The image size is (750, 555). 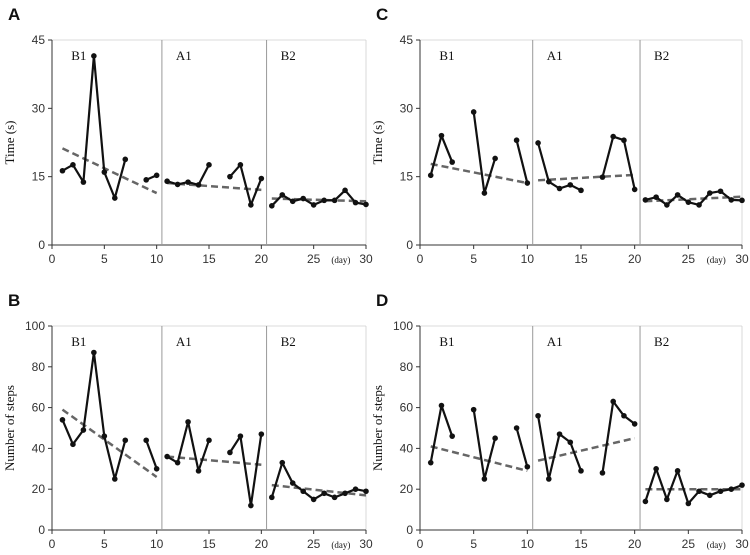 What do you see at coordinates (14, 14) in the screenshot?
I see `panel-letter-a: A` at bounding box center [14, 14].